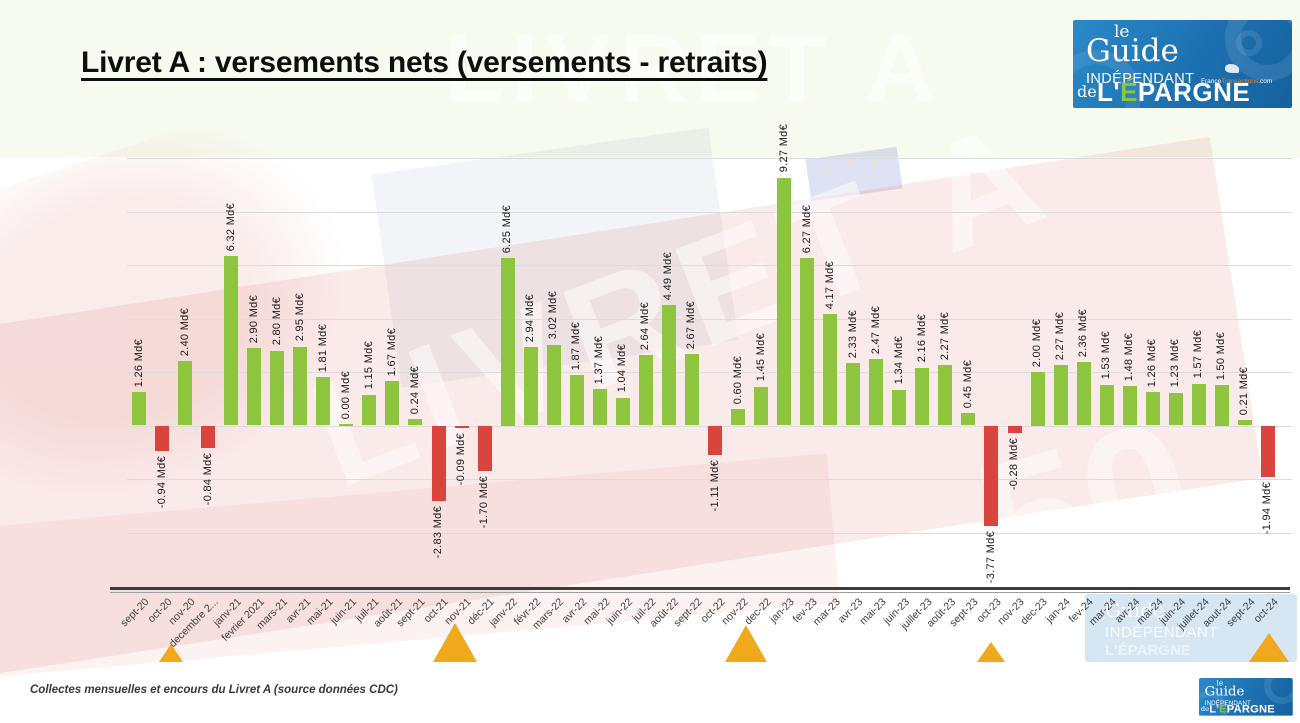 Image resolution: width=1300 pixels, height=723 pixels. Describe the element at coordinates (737, 380) in the screenshot. I see `bar-value-label: 0.60 Md€` at that location.